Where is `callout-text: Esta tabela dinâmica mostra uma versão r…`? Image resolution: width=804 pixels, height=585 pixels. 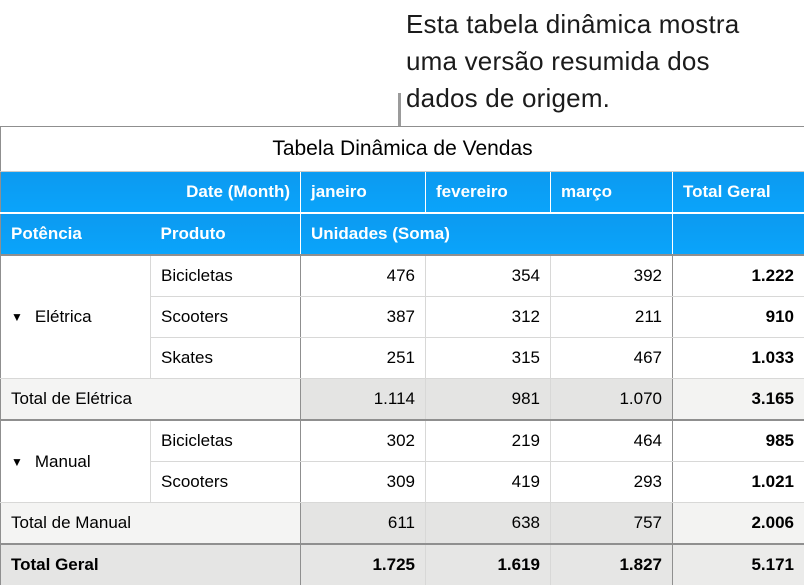 callout-text: Esta tabela dinâmica mostra uma versão r… is located at coordinates (572, 61).